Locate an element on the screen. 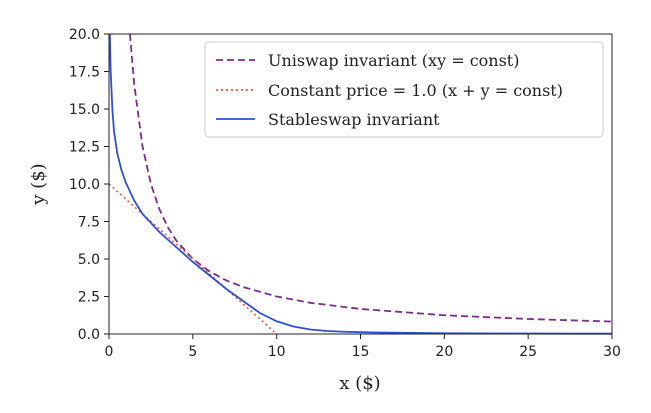 The width and height of the screenshot is (651, 413). y-tick-label-6: 15.0 is located at coordinates (84, 110).